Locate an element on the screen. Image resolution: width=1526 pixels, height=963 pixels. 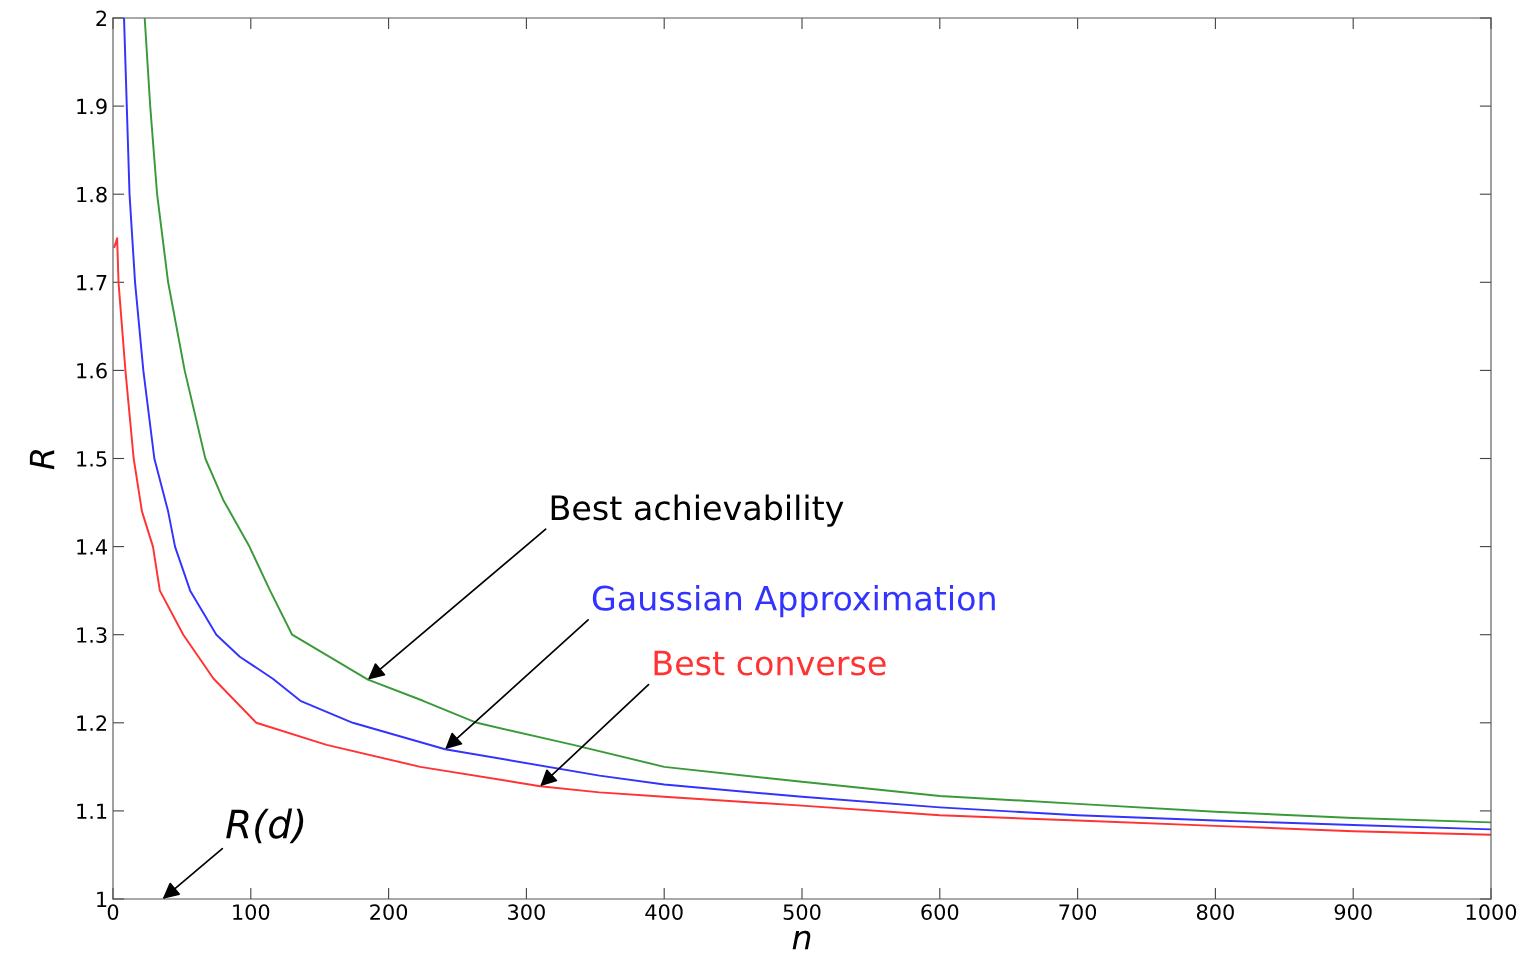
x-axis-title: n is located at coordinates (801, 940).